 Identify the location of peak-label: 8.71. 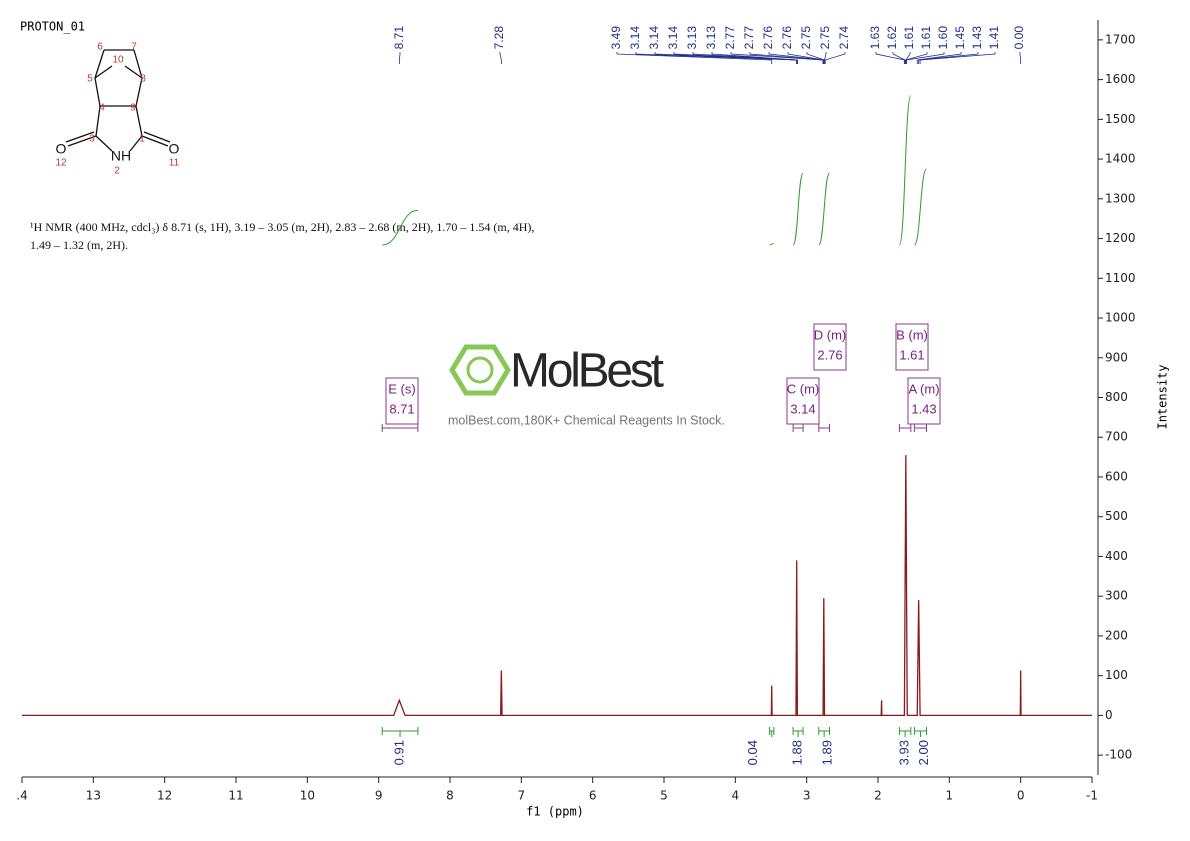
(399, 38).